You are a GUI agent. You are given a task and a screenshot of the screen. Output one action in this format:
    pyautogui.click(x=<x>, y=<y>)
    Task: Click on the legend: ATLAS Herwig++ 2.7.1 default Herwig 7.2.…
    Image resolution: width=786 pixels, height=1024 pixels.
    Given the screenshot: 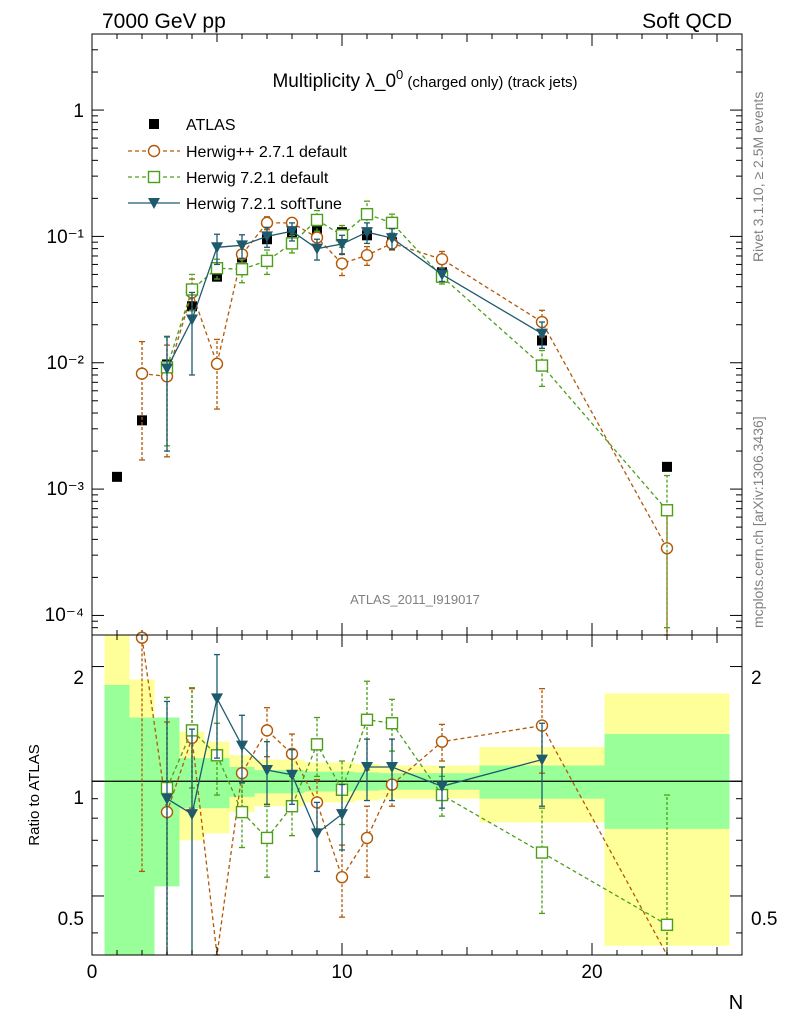 What is the action you would take?
    pyautogui.click(x=238, y=165)
    